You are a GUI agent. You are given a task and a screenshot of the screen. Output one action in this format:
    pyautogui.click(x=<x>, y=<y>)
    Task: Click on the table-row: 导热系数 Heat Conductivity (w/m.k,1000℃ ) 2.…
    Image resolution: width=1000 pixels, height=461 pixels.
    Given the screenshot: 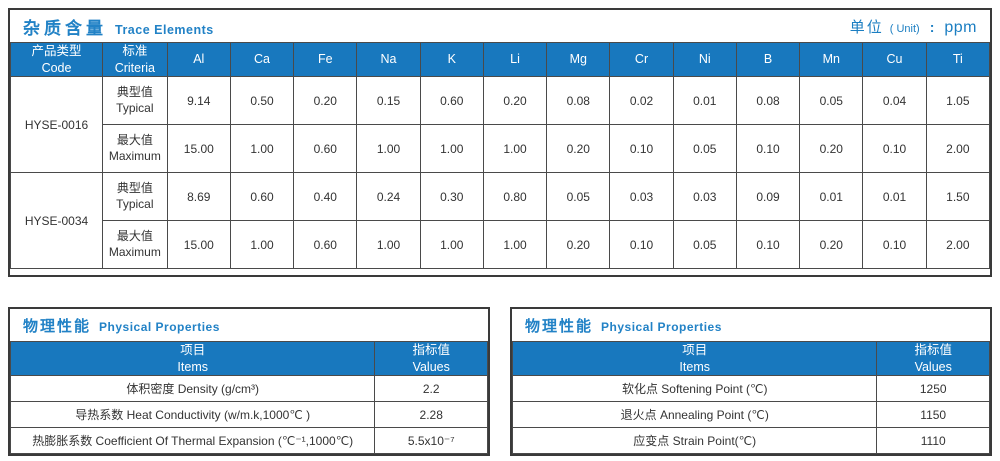 What is the action you would take?
    pyautogui.click(x=248, y=414)
    